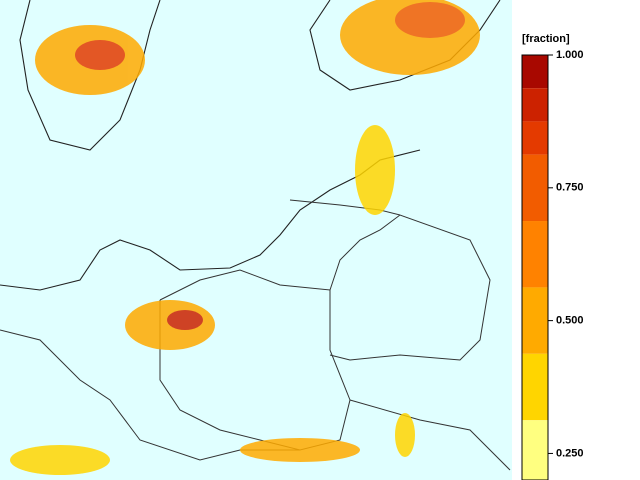 The image size is (640, 480). What do you see at coordinates (570, 55) in the screenshot?
I see `tick-label: 1.000` at bounding box center [570, 55].